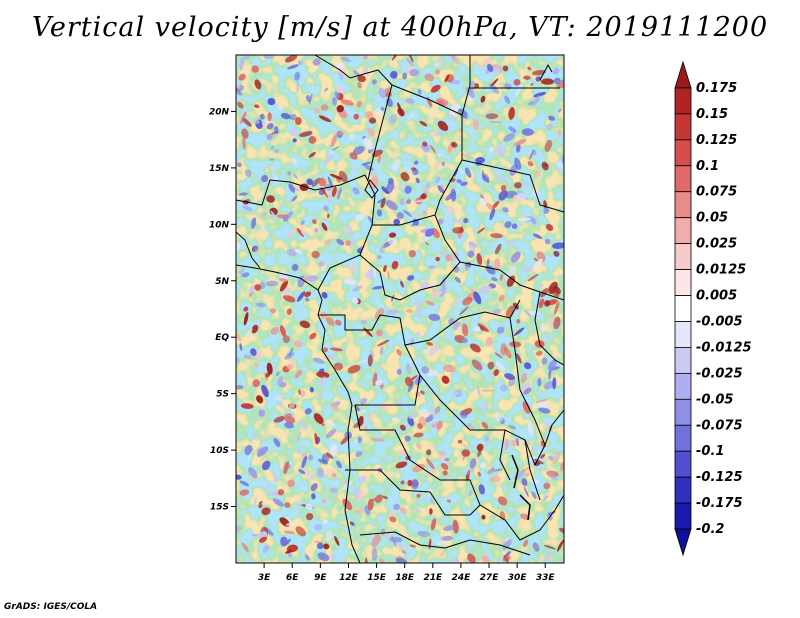  Describe the element at coordinates (219, 451) in the screenshot. I see `lat-tick-label: 10S` at that location.